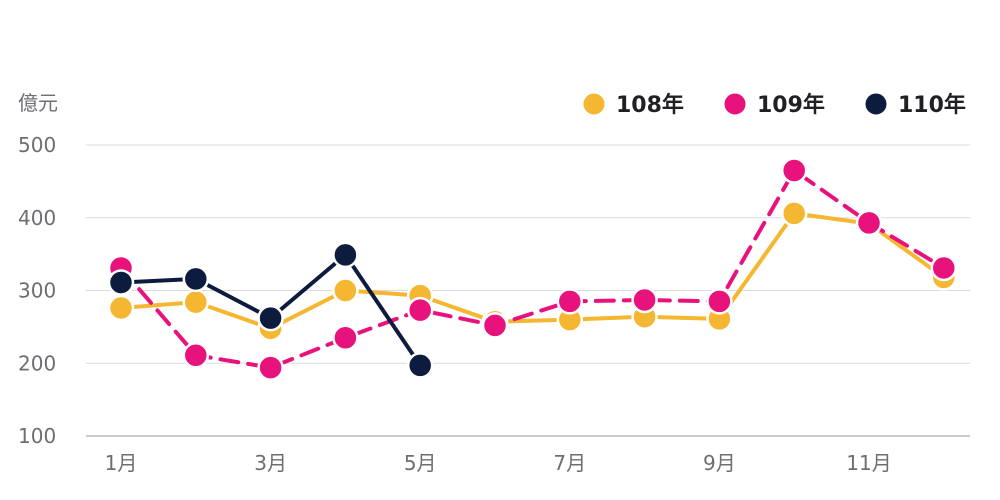  I want to click on legend-label-2: 109年, so click(791, 105).